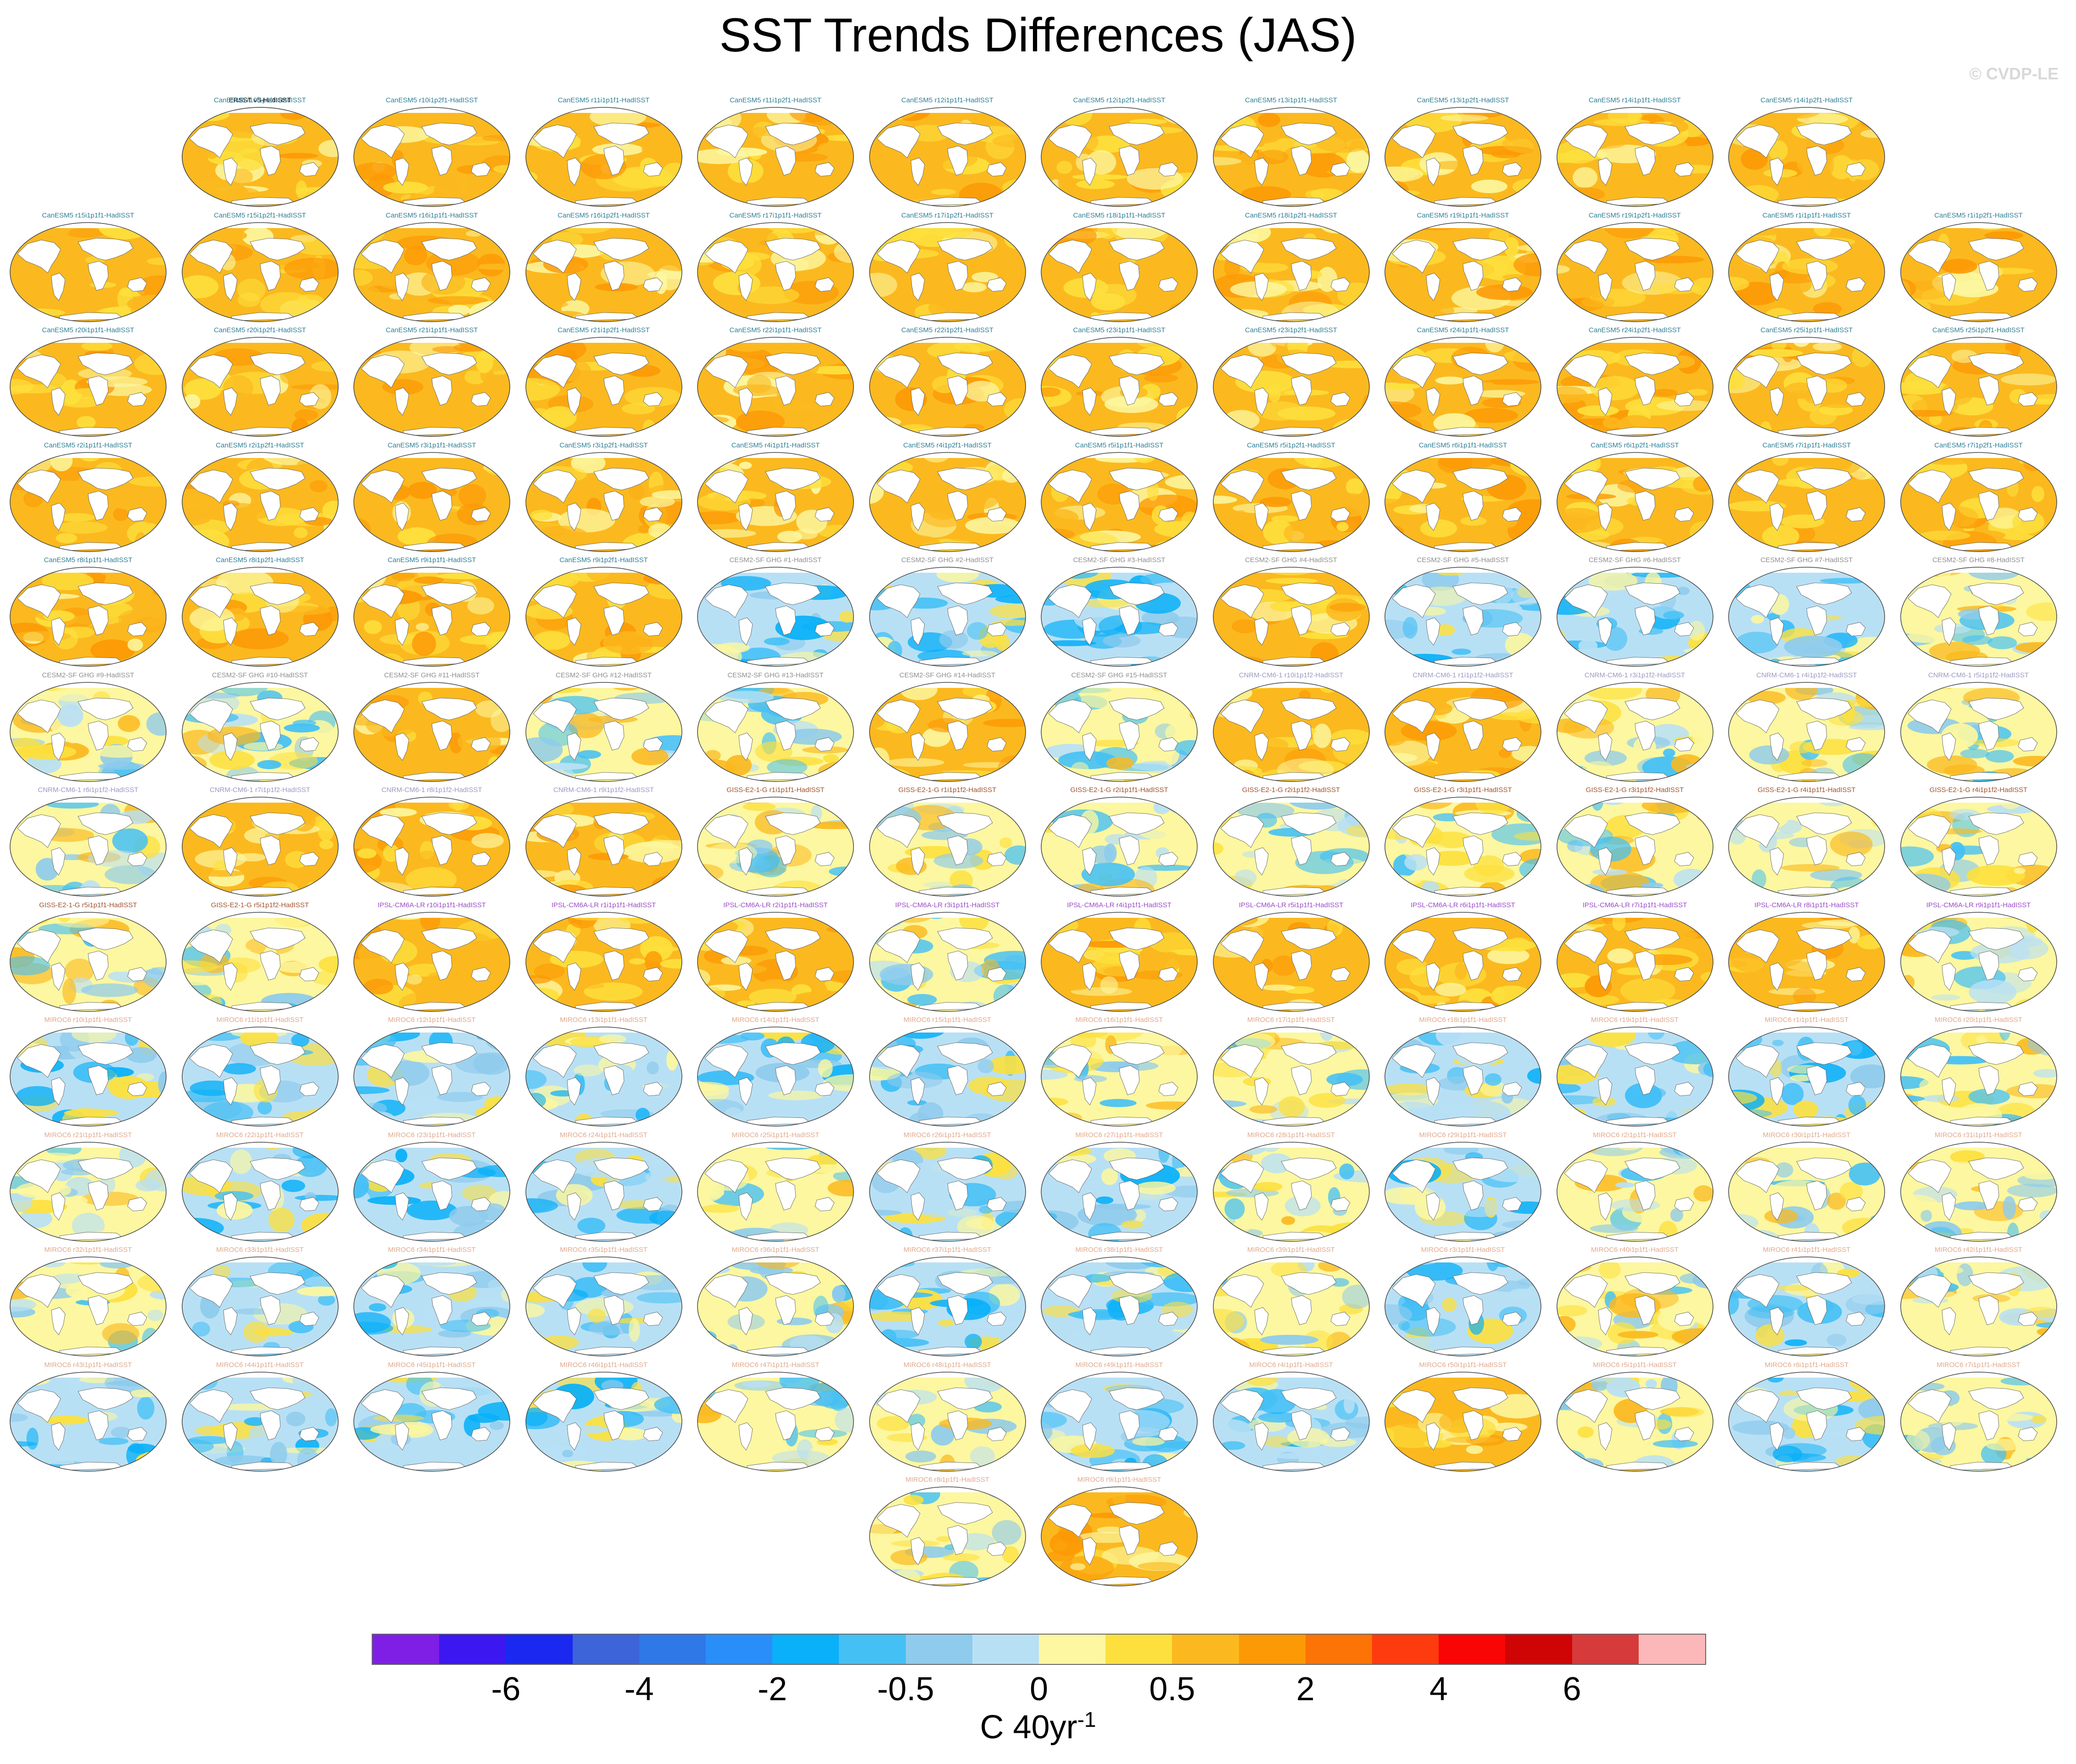  I want to click on panel-title: CanESM5 r3i1p2f1-HadISST, so click(603, 445).